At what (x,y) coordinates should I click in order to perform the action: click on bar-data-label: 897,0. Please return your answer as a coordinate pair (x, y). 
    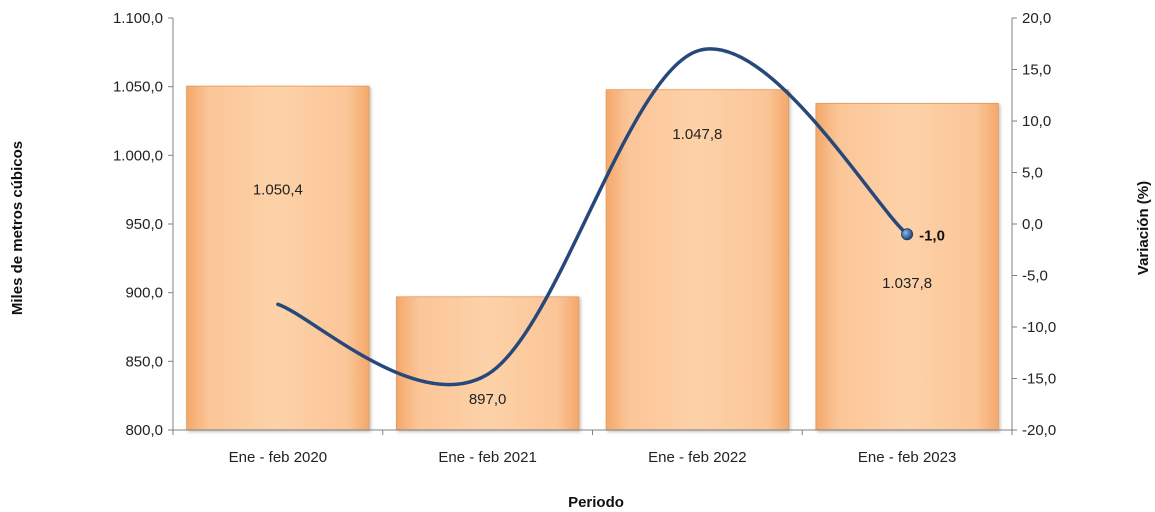
    Looking at the image, I should click on (488, 399).